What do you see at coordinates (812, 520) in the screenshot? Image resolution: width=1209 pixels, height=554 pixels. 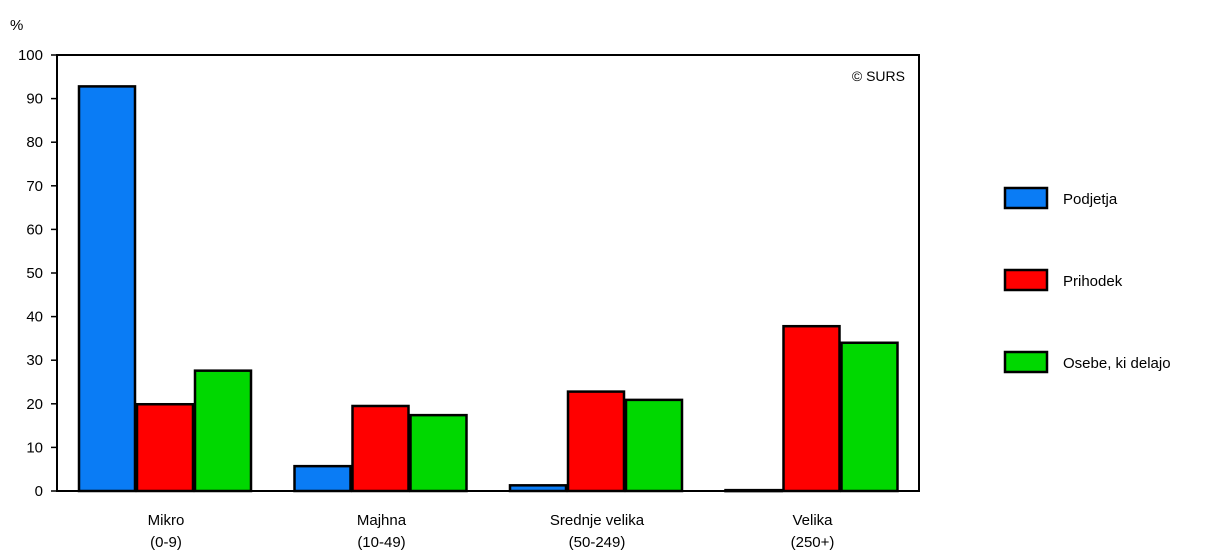 I see `x-tick-label: Velika` at bounding box center [812, 520].